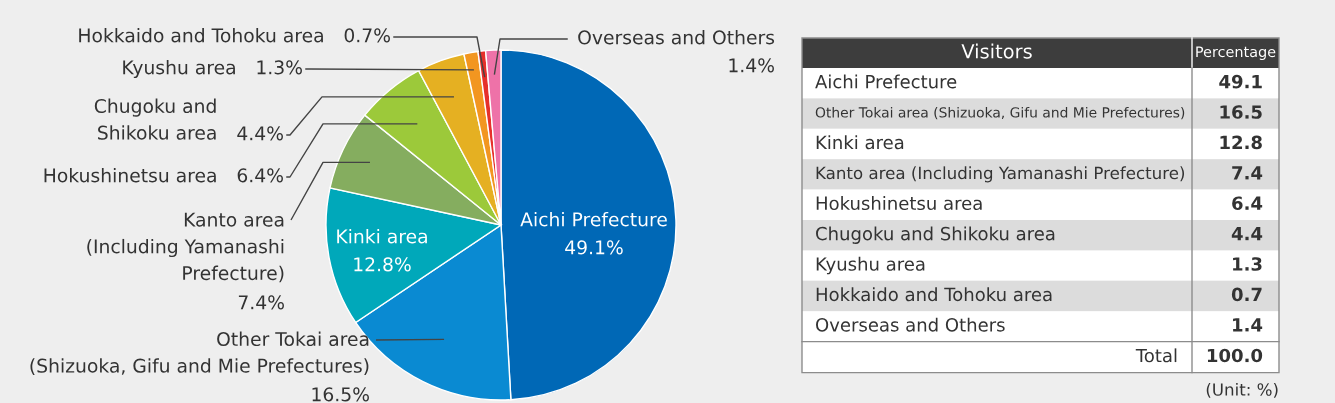 This screenshot has height=403, width=1335. What do you see at coordinates (934, 294) in the screenshot?
I see `category-label: Hokkaido and Tohoku area` at bounding box center [934, 294].